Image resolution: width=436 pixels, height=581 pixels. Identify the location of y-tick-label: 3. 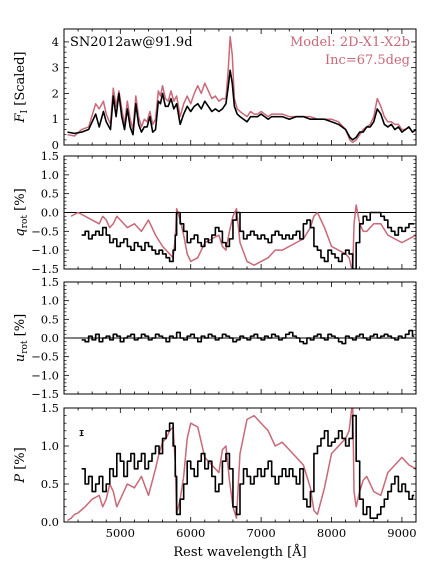
(55, 68).